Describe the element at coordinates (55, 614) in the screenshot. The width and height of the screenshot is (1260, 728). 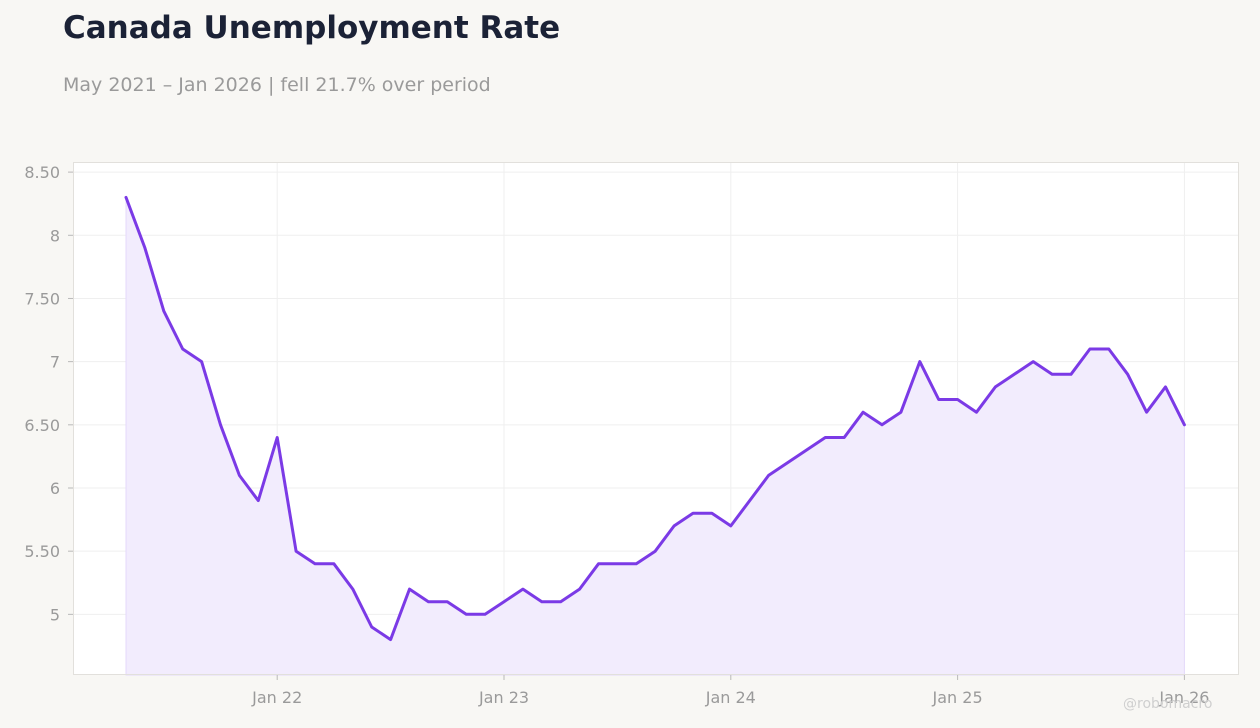
I see `y-tick-label: 5` at that location.